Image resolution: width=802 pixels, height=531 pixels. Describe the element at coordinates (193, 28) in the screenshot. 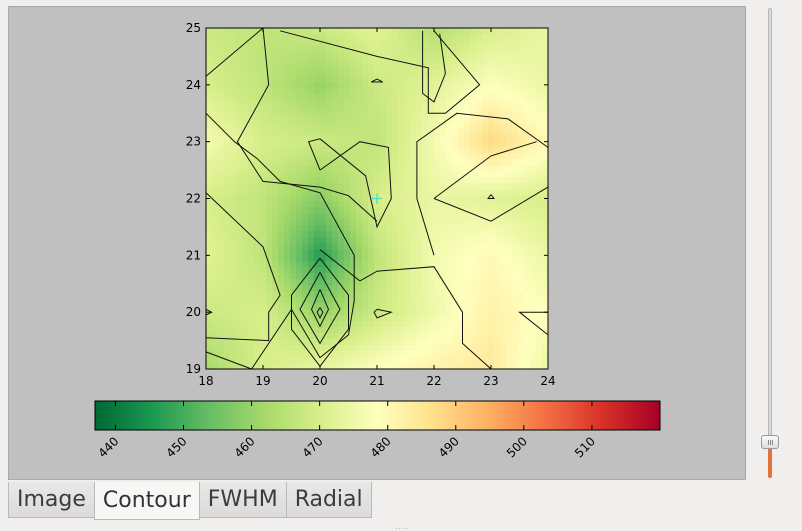

I see `y-tick-label: 25` at that location.